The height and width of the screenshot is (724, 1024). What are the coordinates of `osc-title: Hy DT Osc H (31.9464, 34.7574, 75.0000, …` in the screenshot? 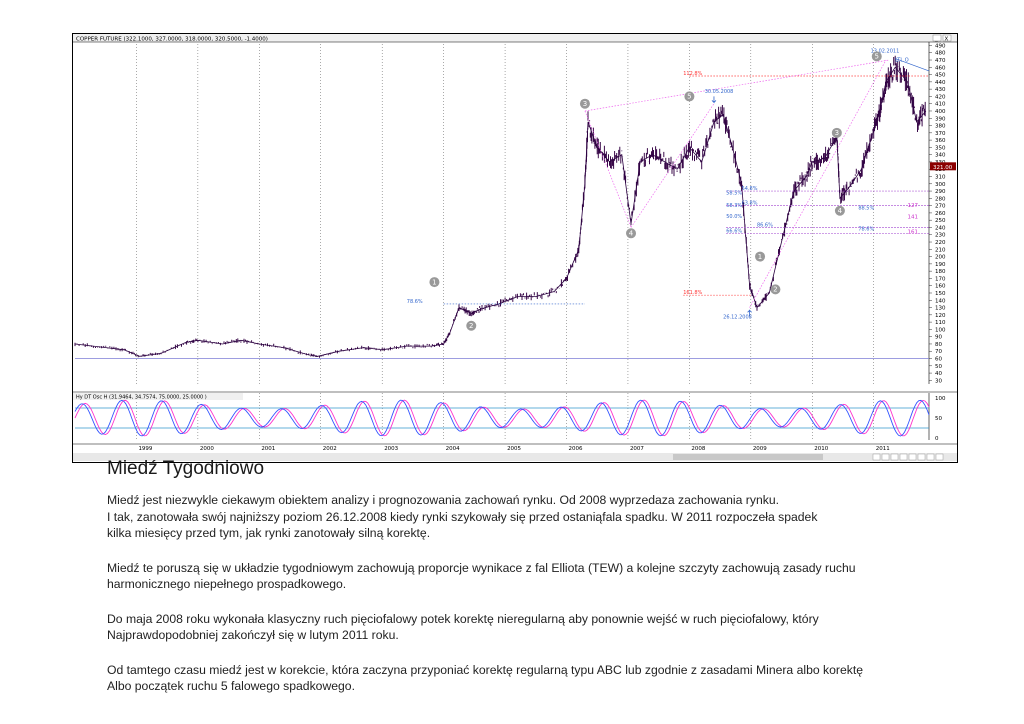 It's located at (141, 398).